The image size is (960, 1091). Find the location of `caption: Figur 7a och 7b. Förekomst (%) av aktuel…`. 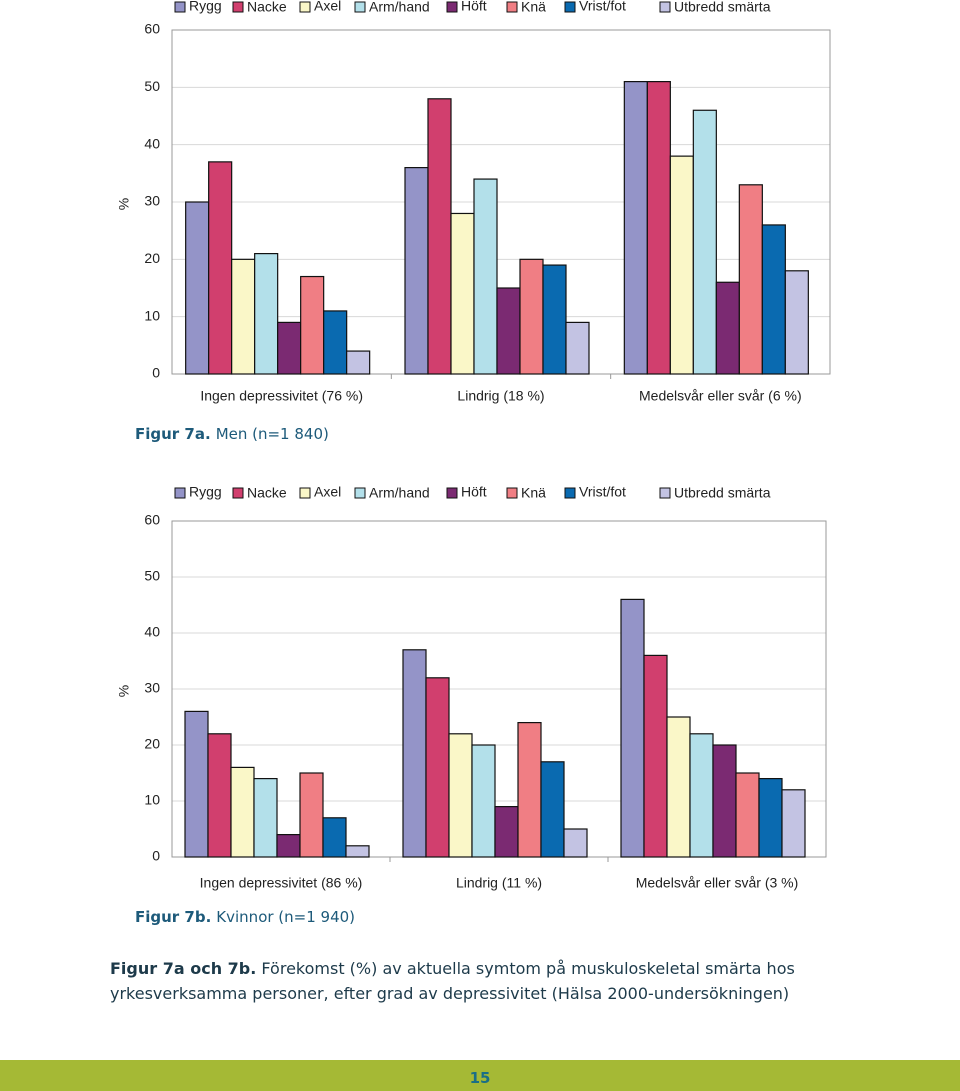

caption: Figur 7a och 7b. Förekomst (%) av aktuel… is located at coordinates (460, 981).